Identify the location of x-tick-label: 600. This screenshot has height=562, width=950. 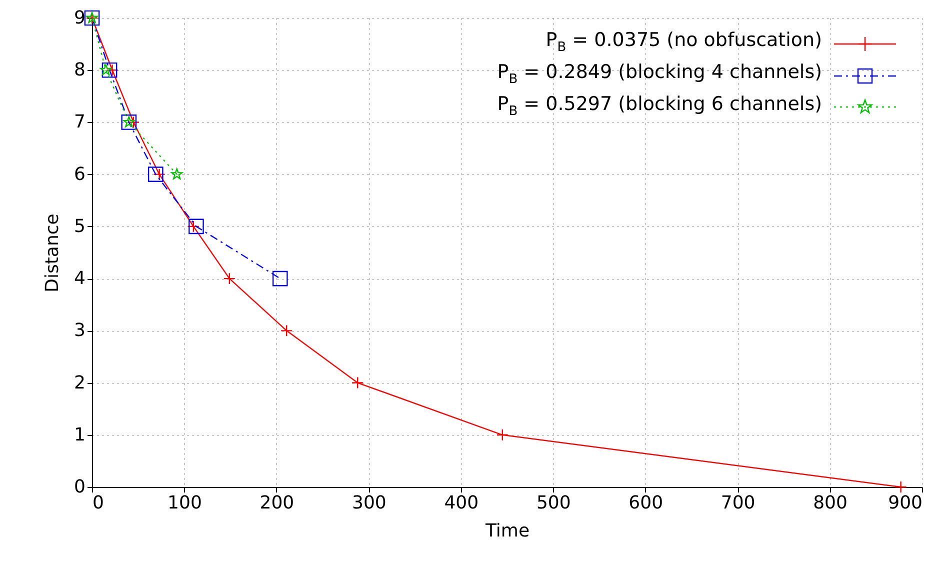
(646, 503).